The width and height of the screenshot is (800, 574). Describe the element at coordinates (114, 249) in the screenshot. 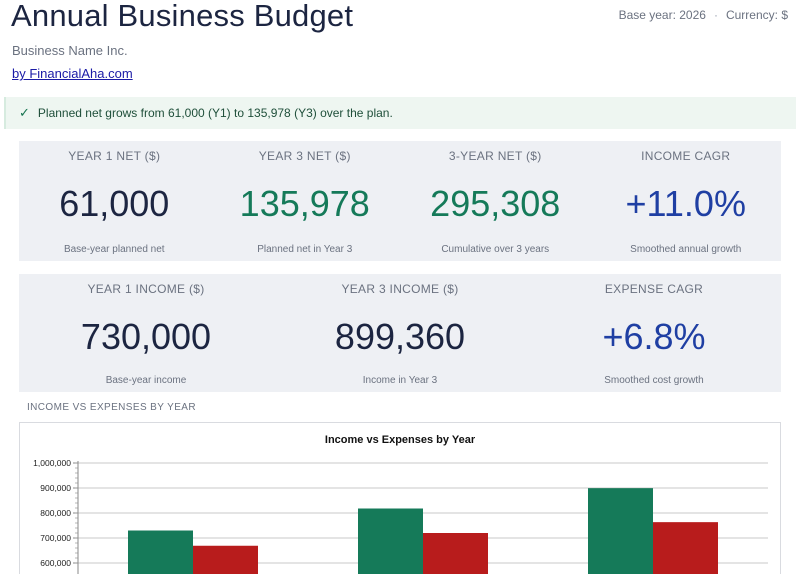

I see `kpi-caption: Base-year planned net` at that location.